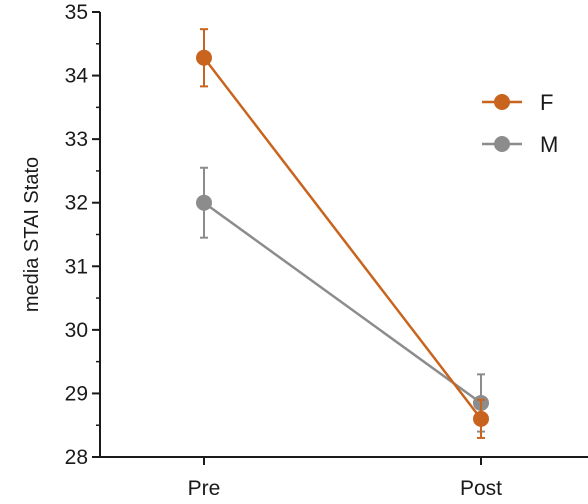 Image resolution: width=588 pixels, height=504 pixels. What do you see at coordinates (345, 478) in the screenshot?
I see `x-ticks: Pre Post` at bounding box center [345, 478].